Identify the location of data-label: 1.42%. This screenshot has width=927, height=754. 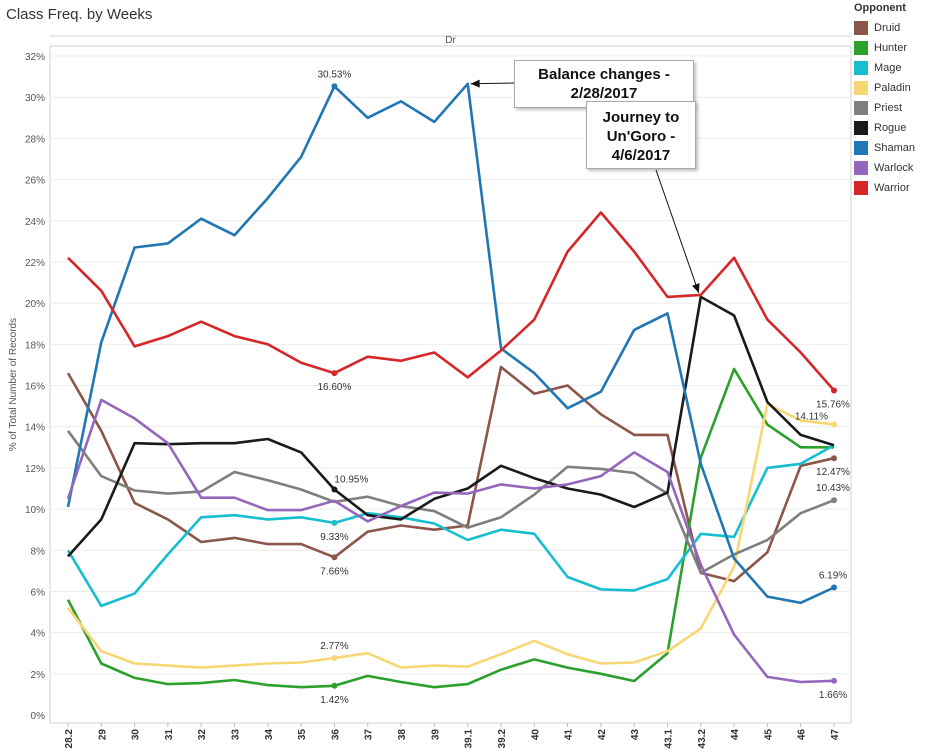
(334, 700).